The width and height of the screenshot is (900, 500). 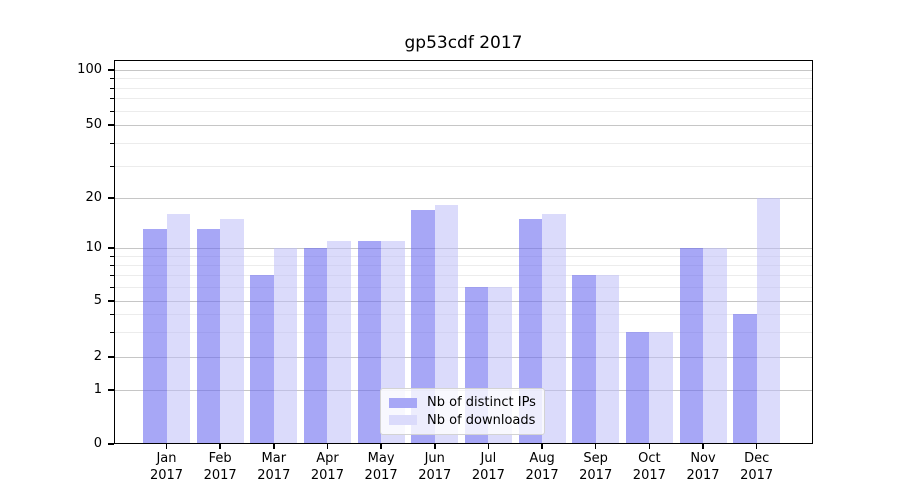 What do you see at coordinates (327, 467) in the screenshot?
I see `x-tick-label: Apr 2017` at bounding box center [327, 467].